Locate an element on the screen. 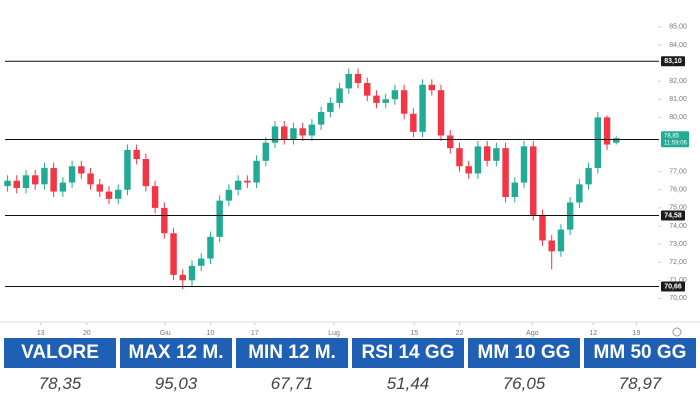 This screenshot has width=700, height=400. y-tick-label: 70,00 is located at coordinates (678, 298).